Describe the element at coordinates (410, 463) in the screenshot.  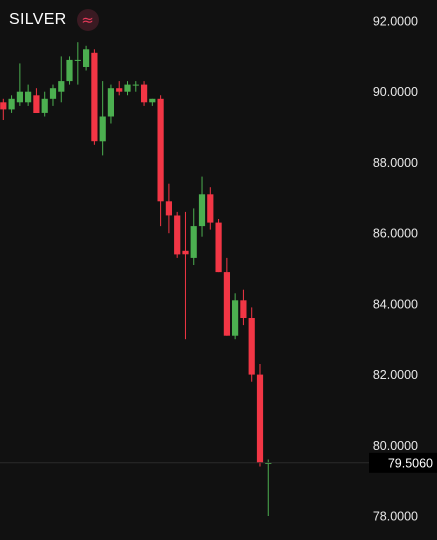
I see `current-price-label-text: 79.5060` at that location.